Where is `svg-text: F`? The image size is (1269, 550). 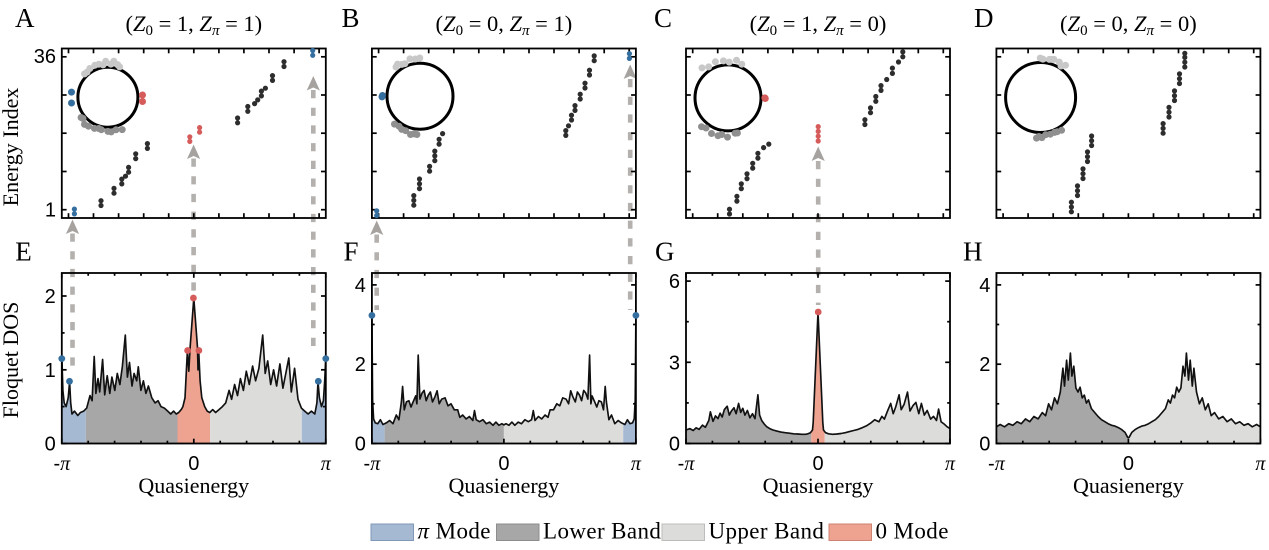
svg-text: F is located at coordinates (351, 251).